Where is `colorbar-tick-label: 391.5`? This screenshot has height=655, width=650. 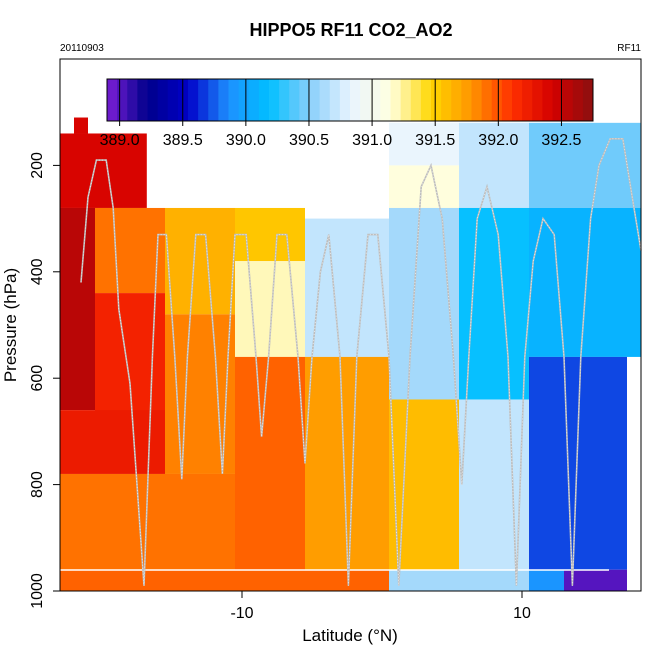
colorbar-tick-label: 391.5 is located at coordinates (435, 140).